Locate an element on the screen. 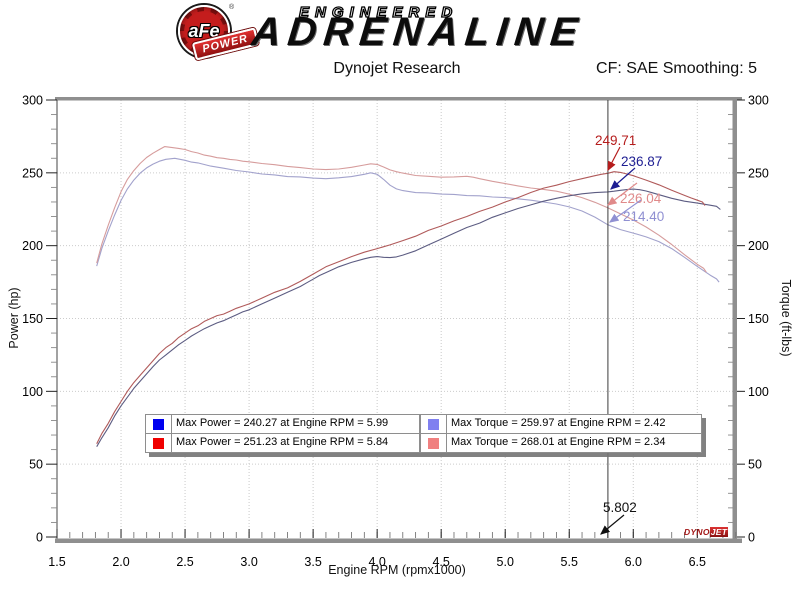 The width and height of the screenshot is (800, 600). legend-swatch-lightblue is located at coordinates (433, 424).